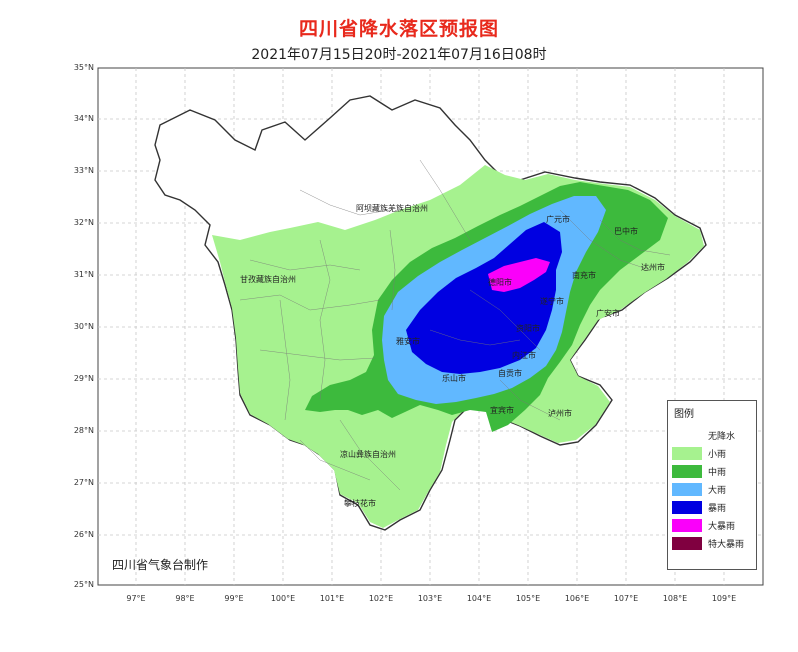 This screenshot has height=652, width=798. I want to click on legend-item: 大暴雨, so click(713, 525).